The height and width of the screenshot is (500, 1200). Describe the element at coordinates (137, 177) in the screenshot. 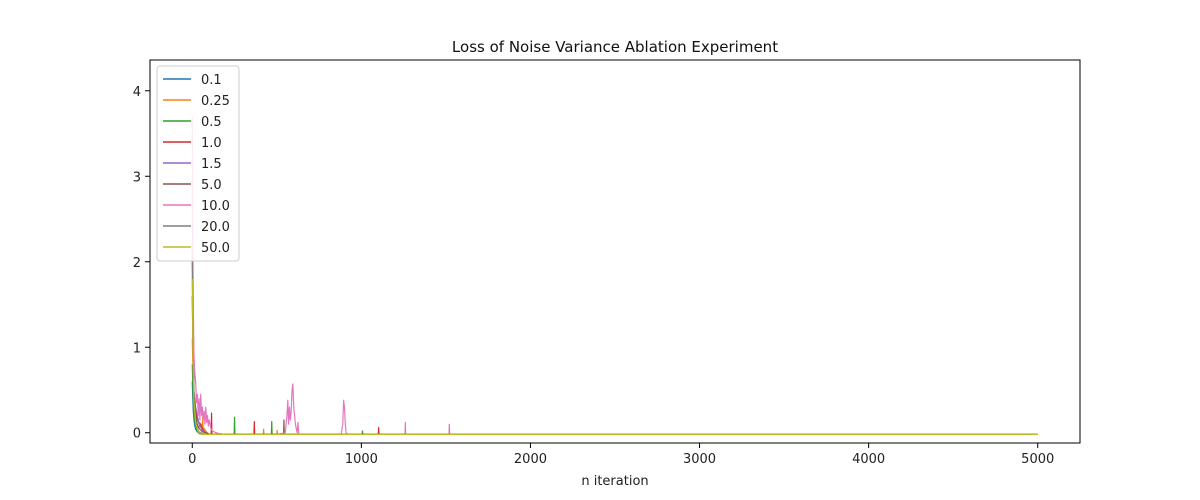

I see `y-tick-label: 3` at that location.